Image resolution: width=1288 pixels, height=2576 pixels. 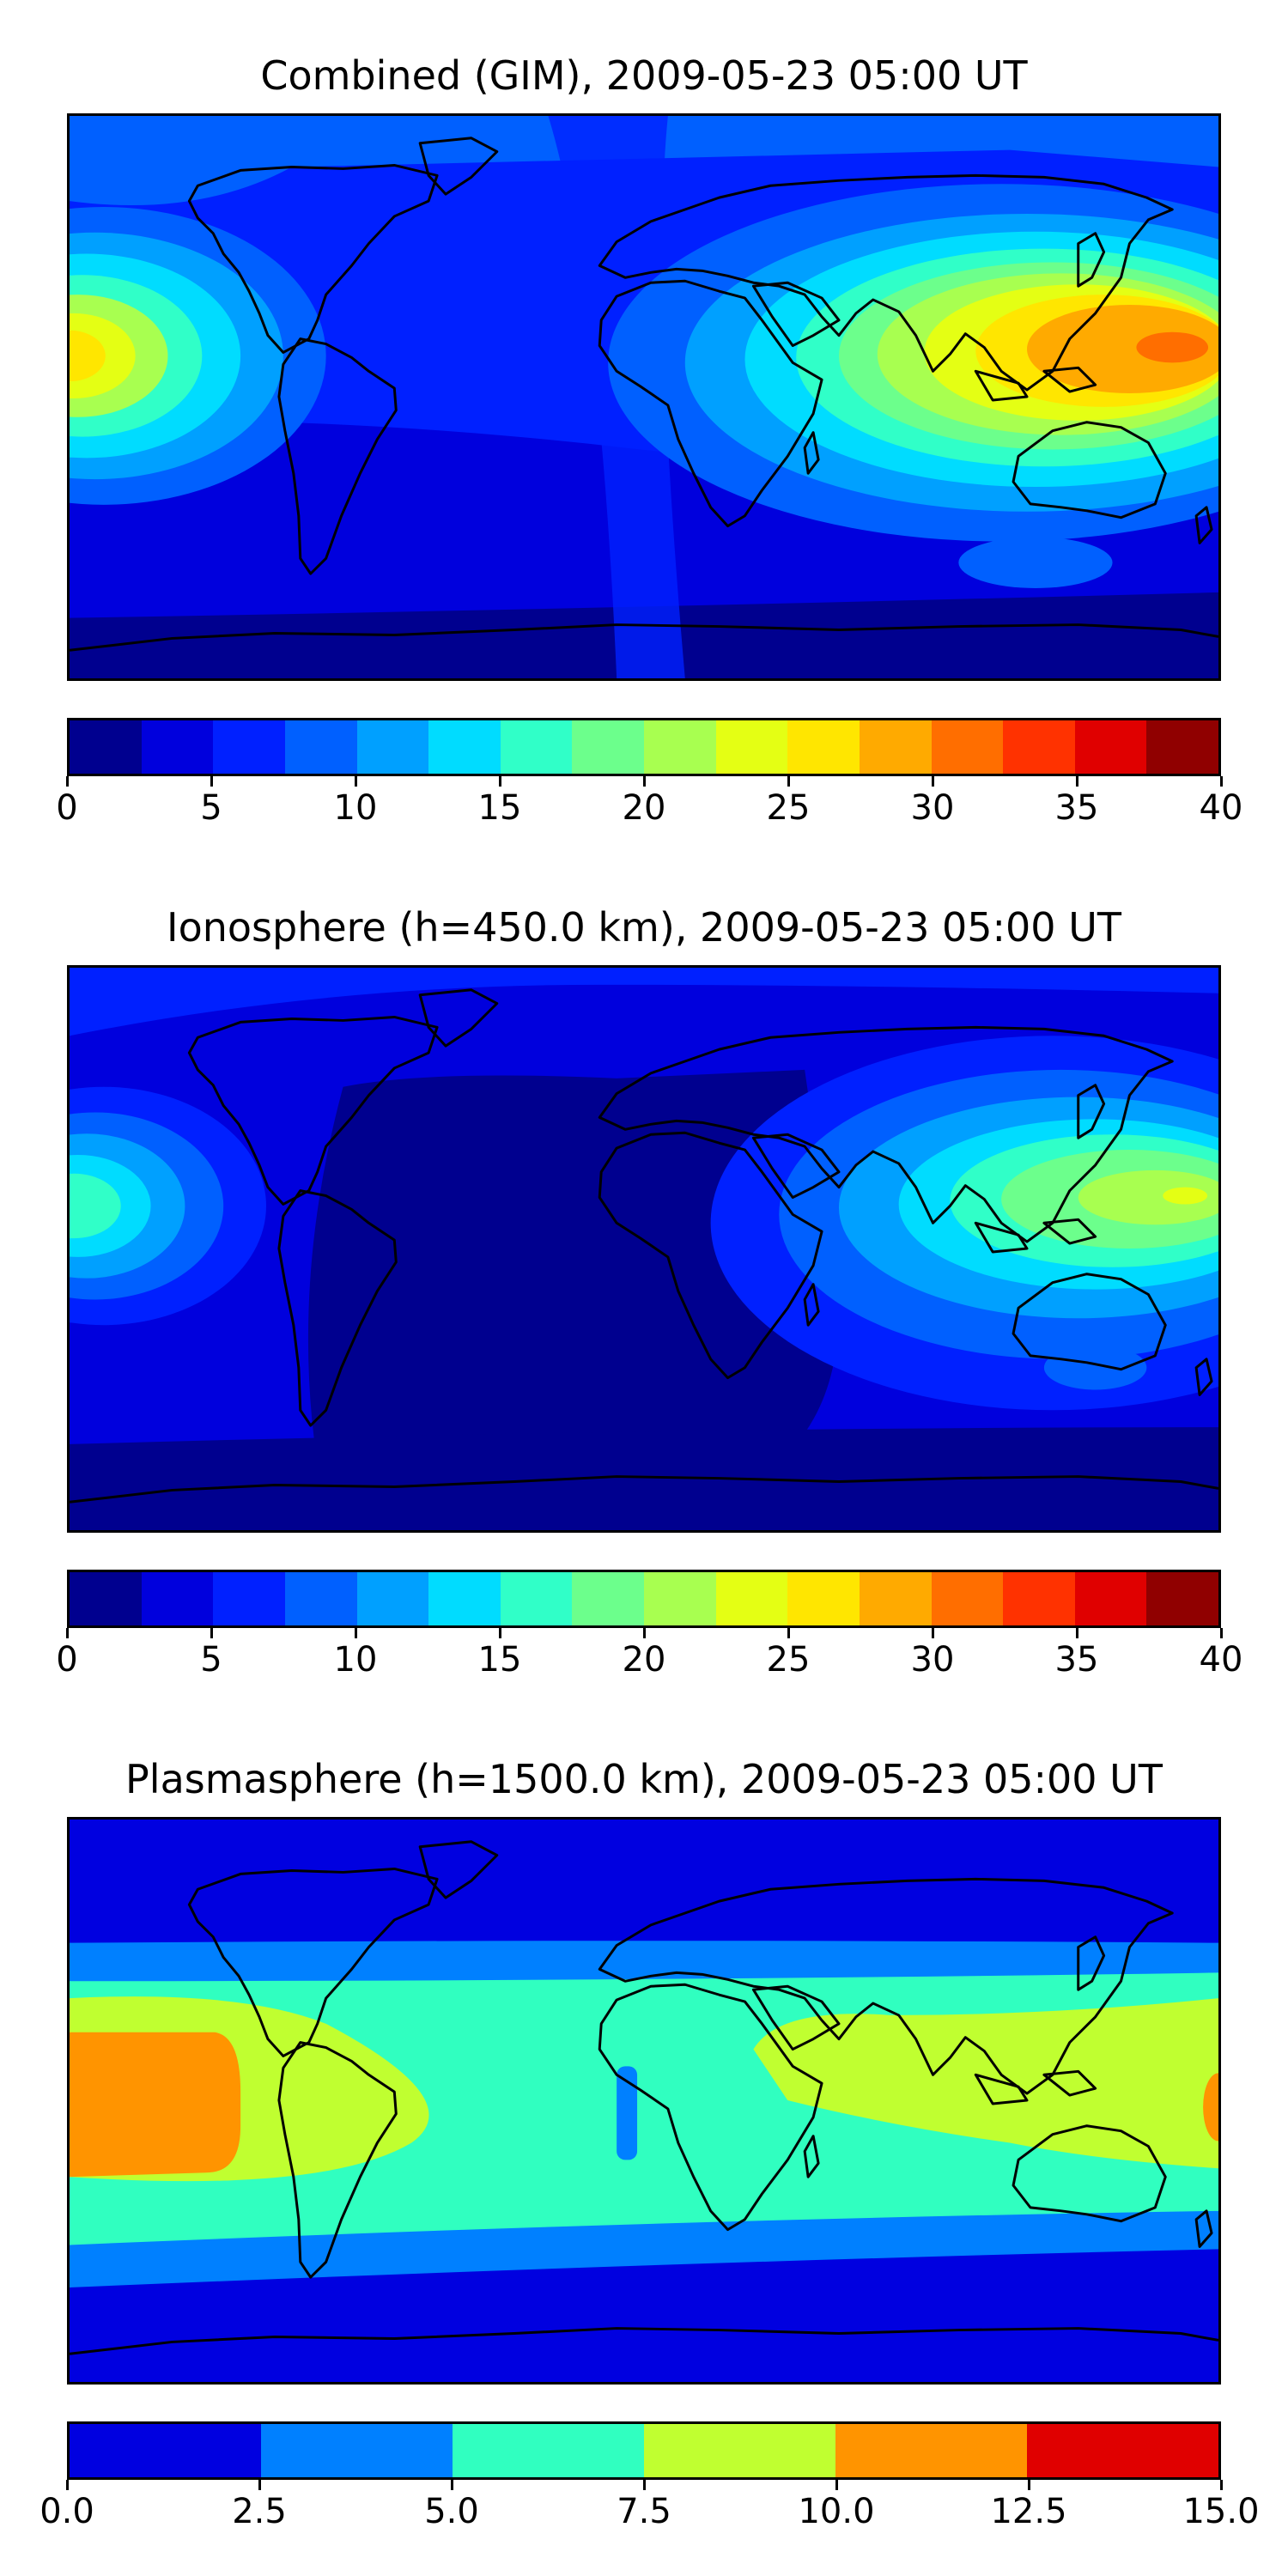 I want to click on colorbar-tick-label: 2.5, so click(x=259, y=2511).